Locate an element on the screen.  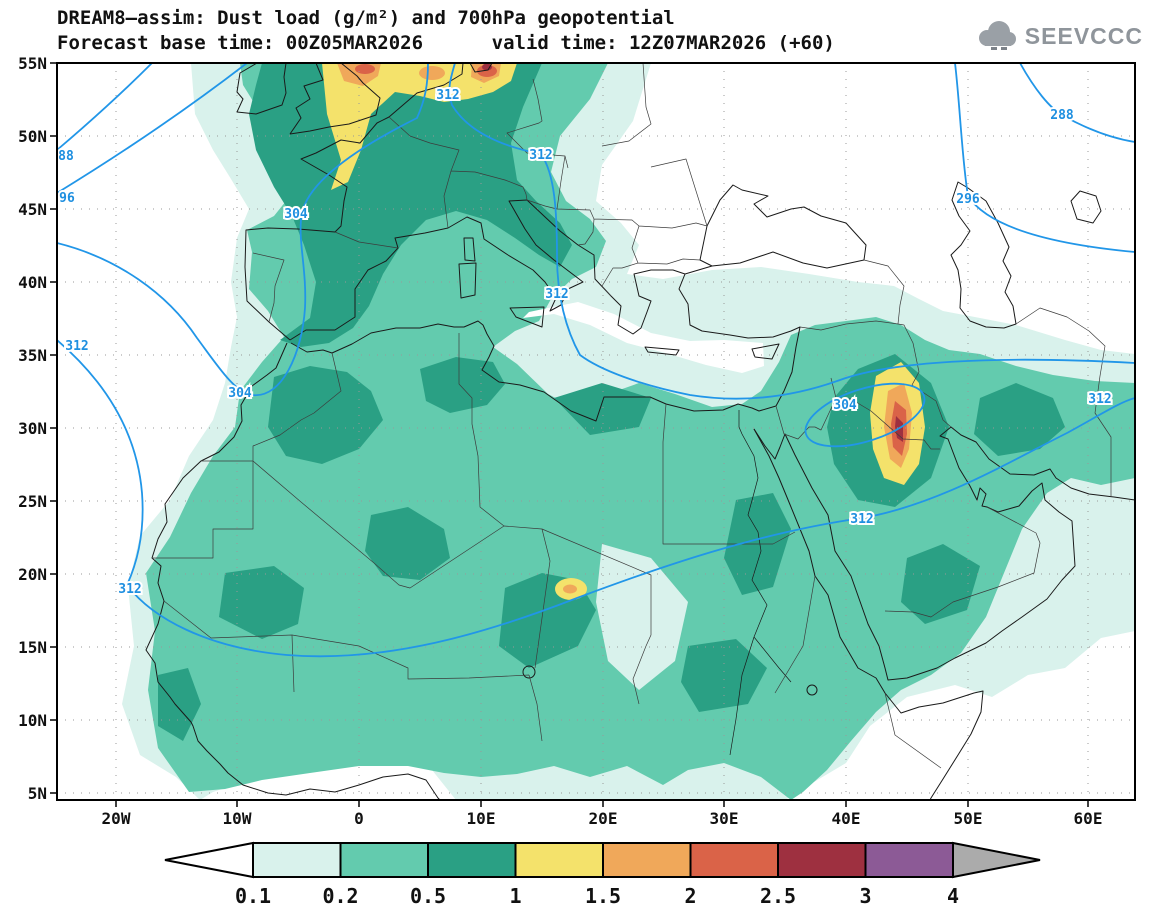
lat-tick-label: 5N is located at coordinates (37, 793).